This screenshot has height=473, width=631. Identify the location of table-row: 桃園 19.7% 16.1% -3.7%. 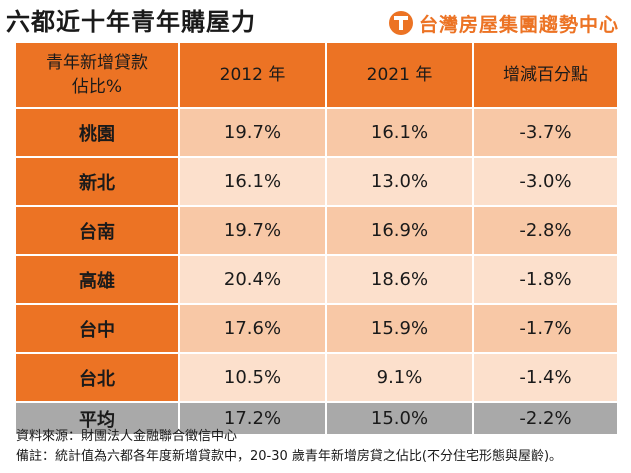
(316, 132).